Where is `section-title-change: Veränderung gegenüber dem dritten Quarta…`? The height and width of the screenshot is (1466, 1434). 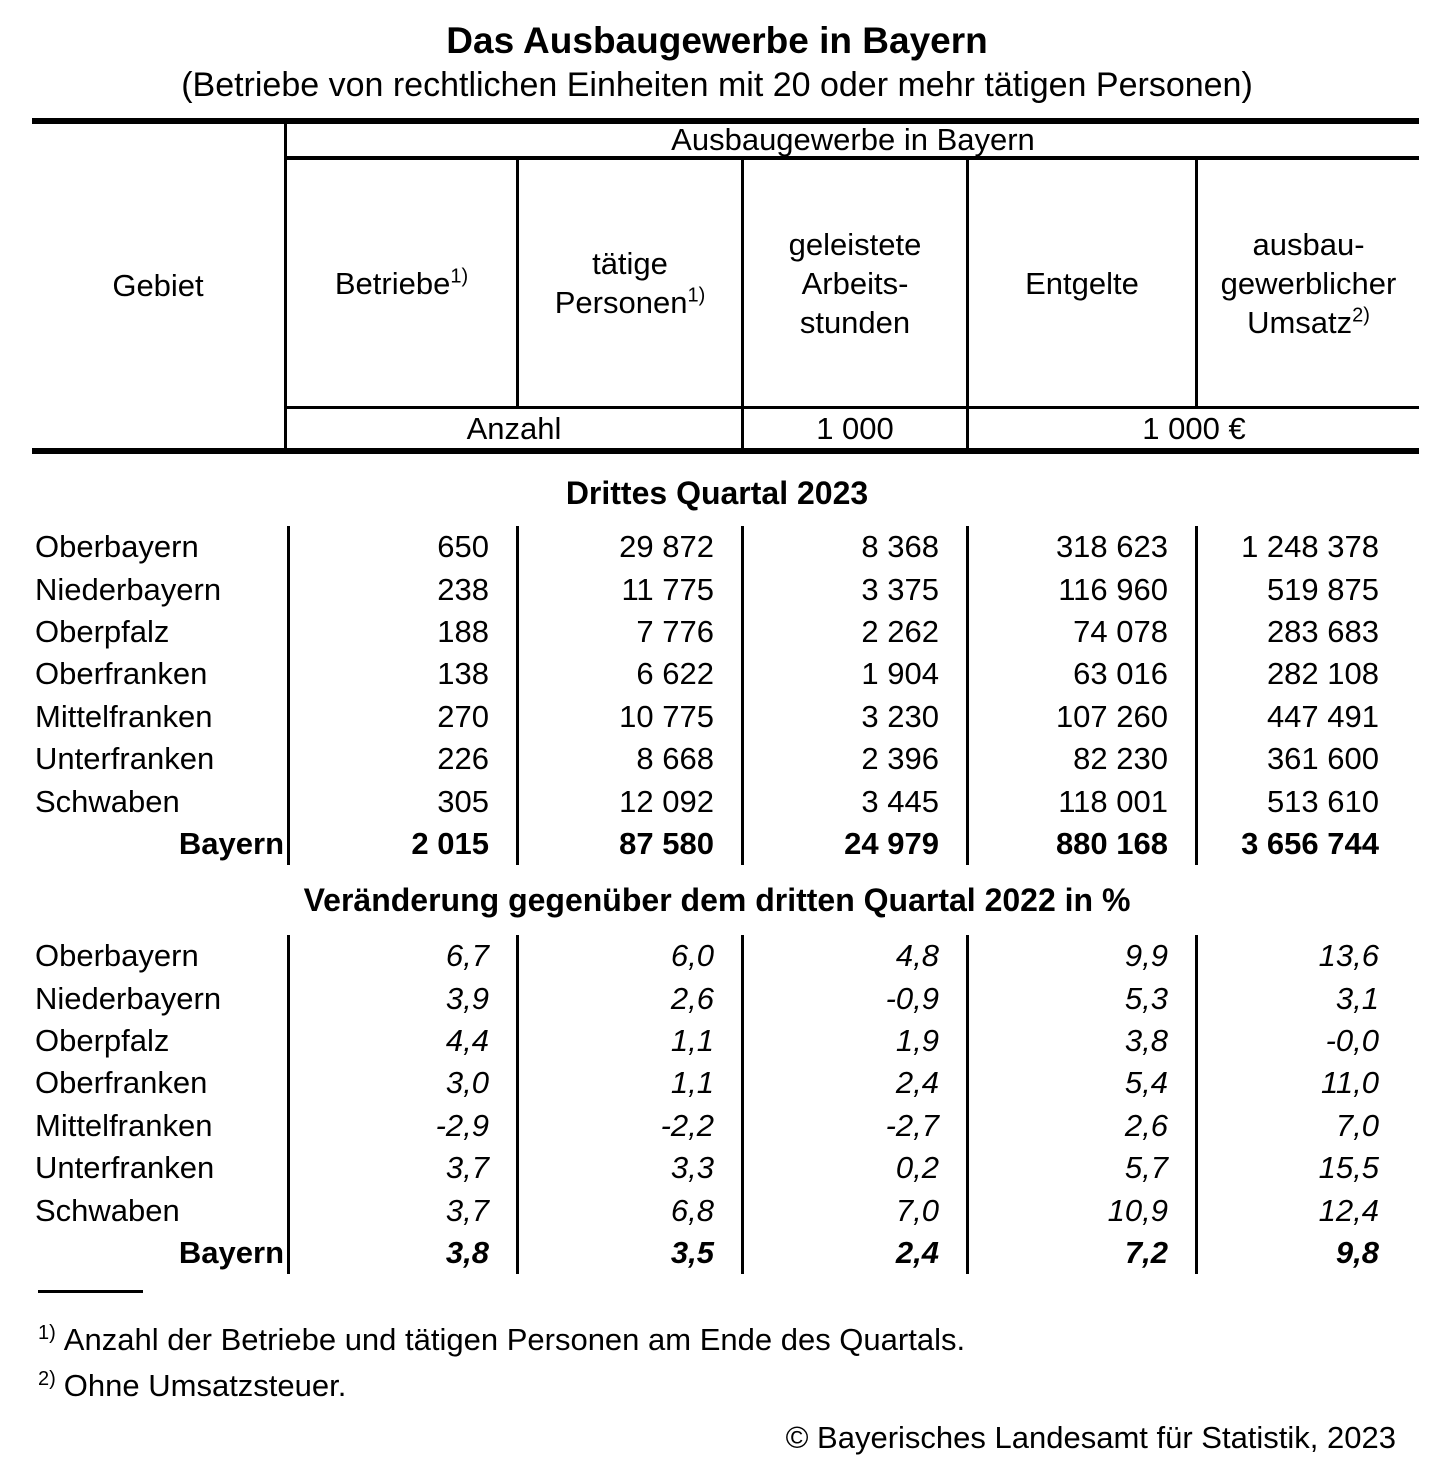 section-title-change: Veränderung gegenüber dem dritten Quarta… is located at coordinates (717, 899).